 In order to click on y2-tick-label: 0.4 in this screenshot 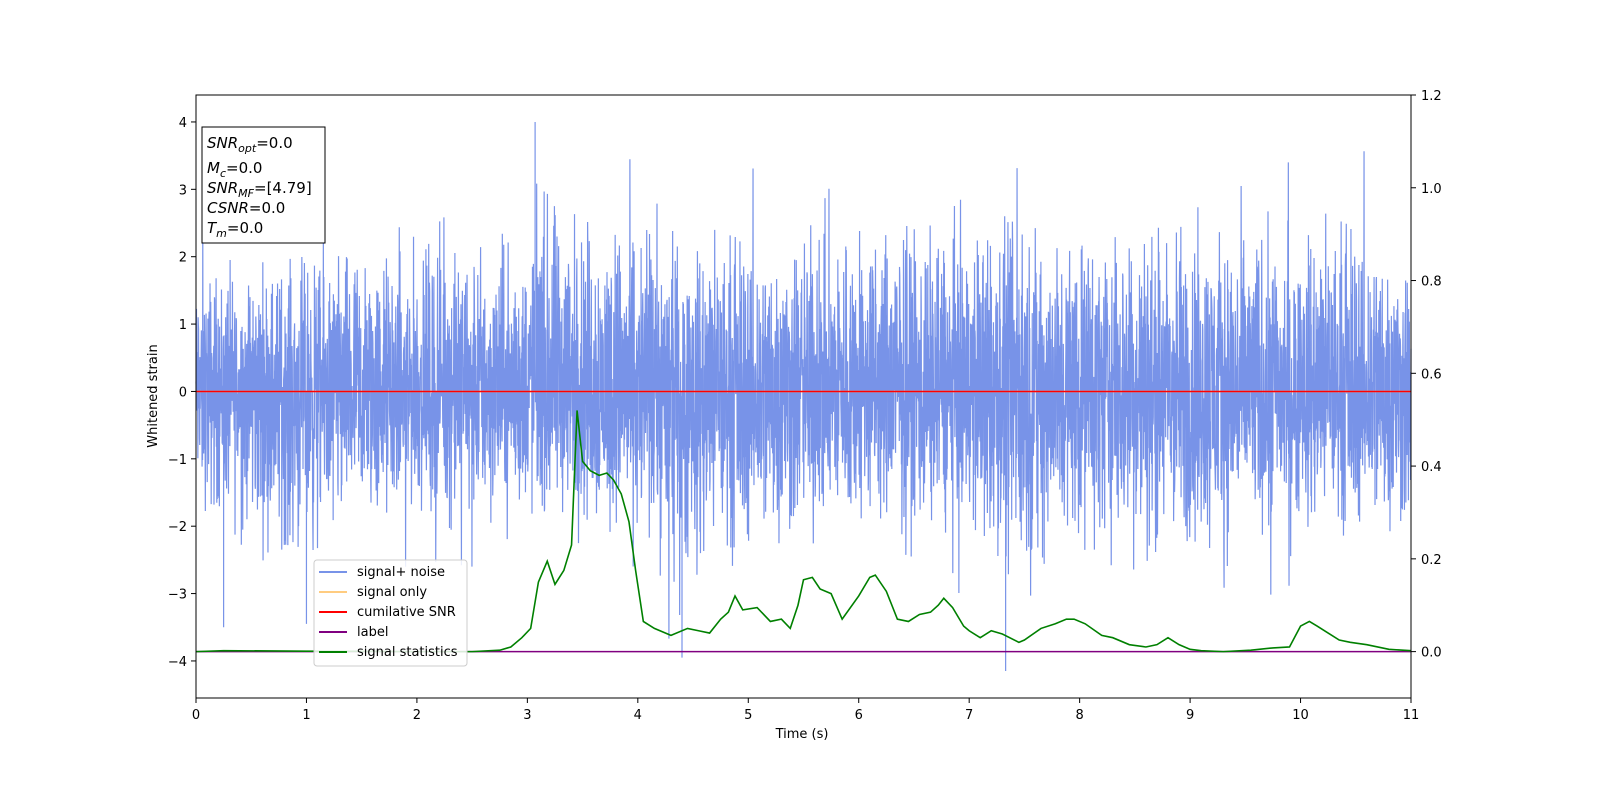, I will do `click(1431, 467)`.